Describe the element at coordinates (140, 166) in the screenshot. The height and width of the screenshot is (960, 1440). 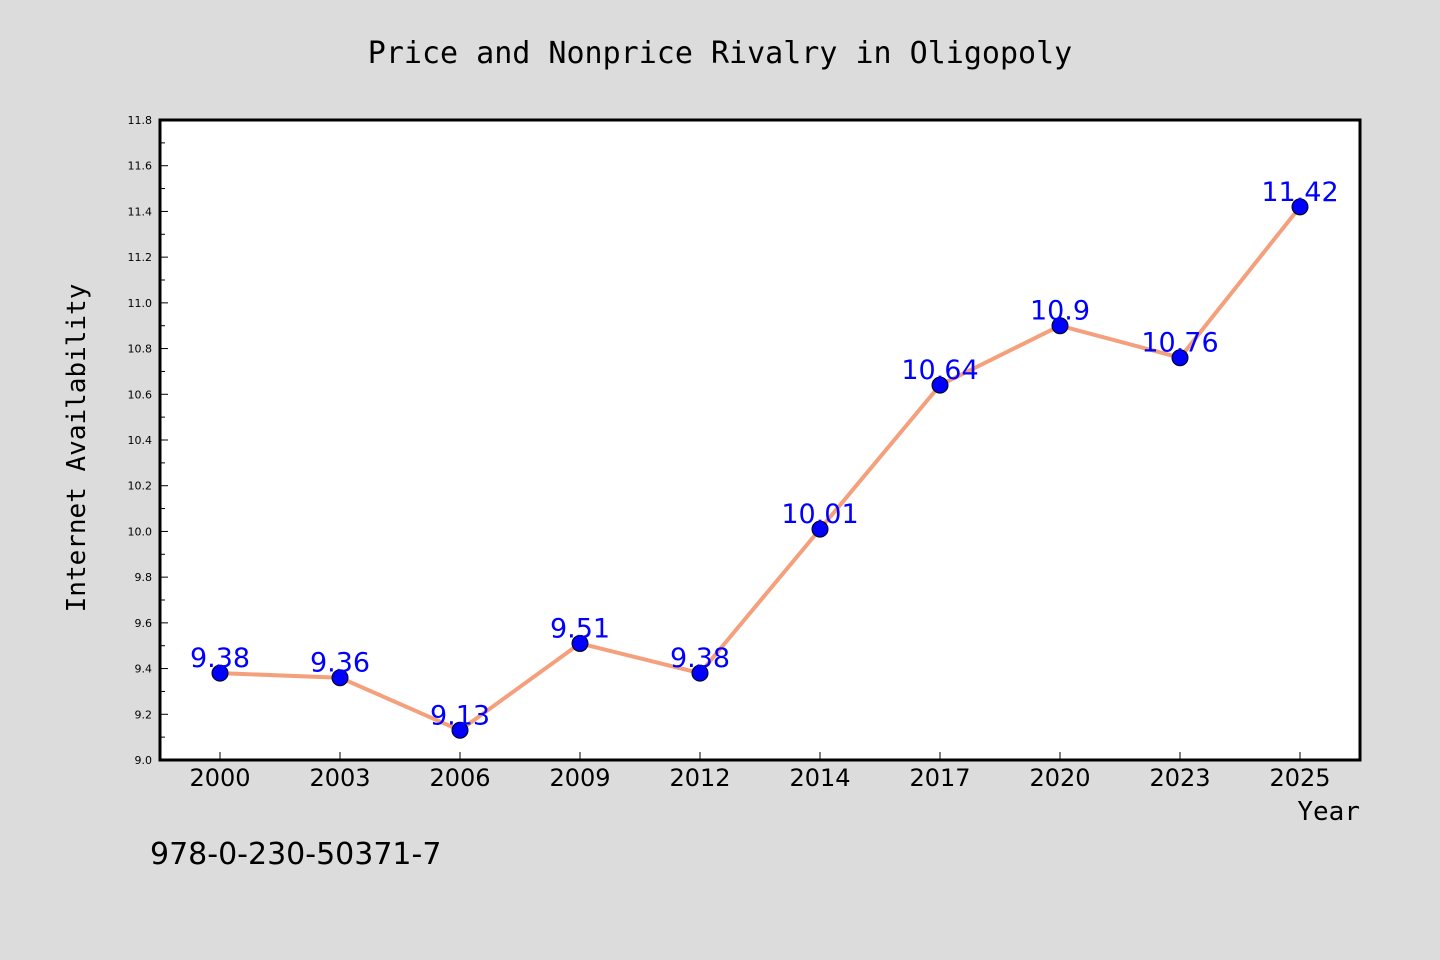
I see `y-tick-label: 11.6` at that location.